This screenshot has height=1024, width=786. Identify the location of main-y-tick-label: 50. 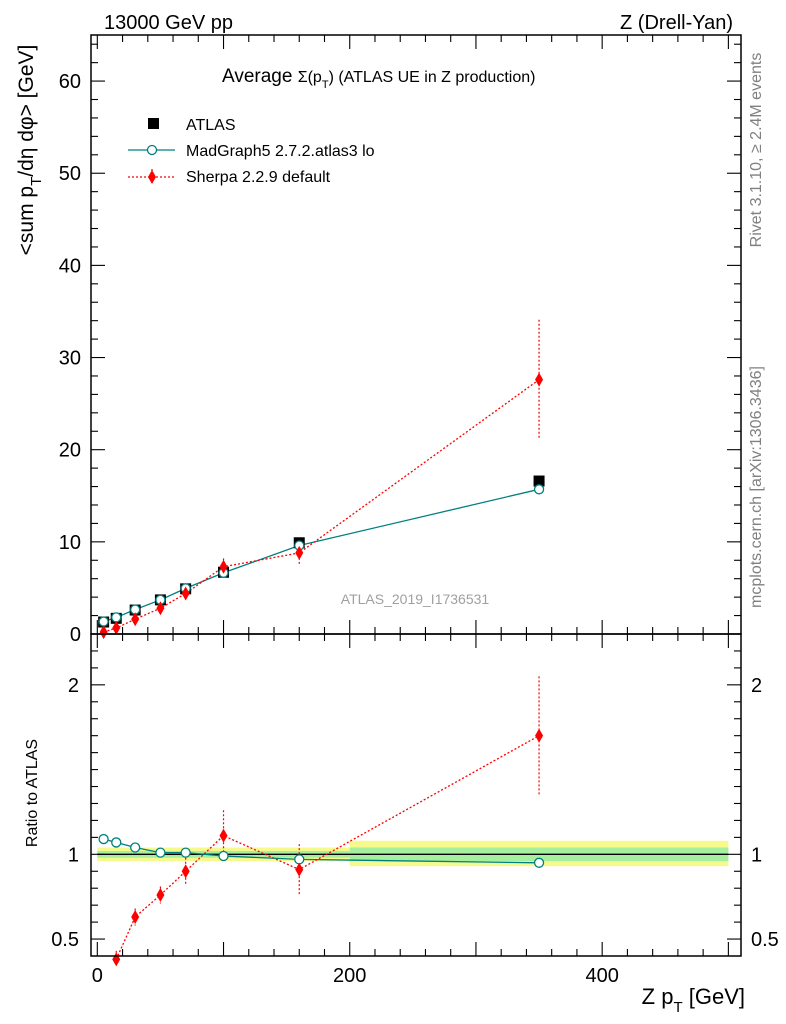
(70, 174).